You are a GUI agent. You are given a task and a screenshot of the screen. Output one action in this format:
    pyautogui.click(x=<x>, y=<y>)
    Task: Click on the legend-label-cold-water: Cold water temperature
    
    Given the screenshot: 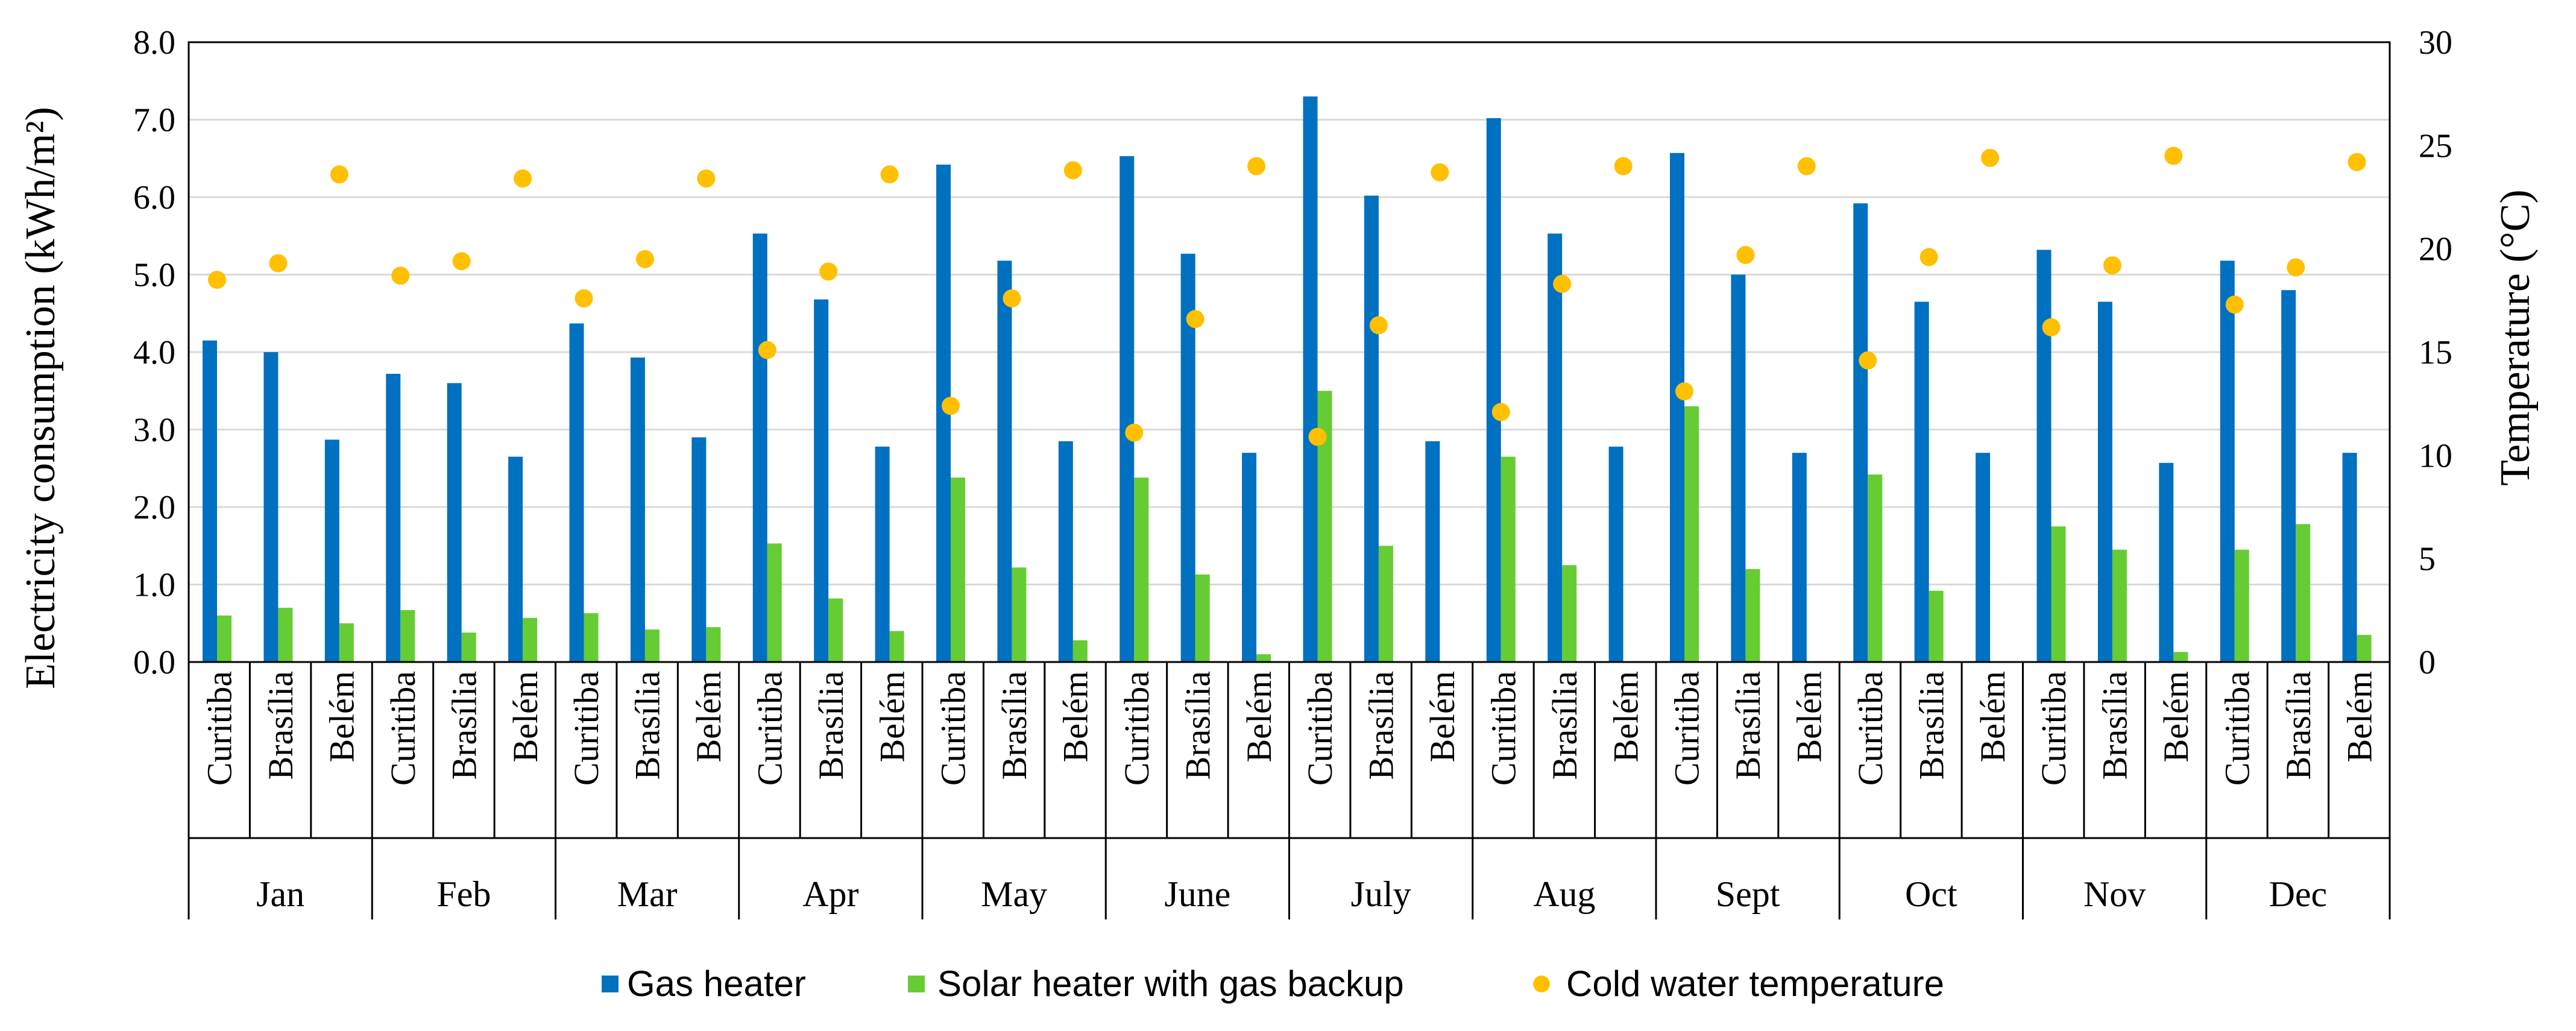 What is the action you would take?
    pyautogui.click(x=1755, y=983)
    